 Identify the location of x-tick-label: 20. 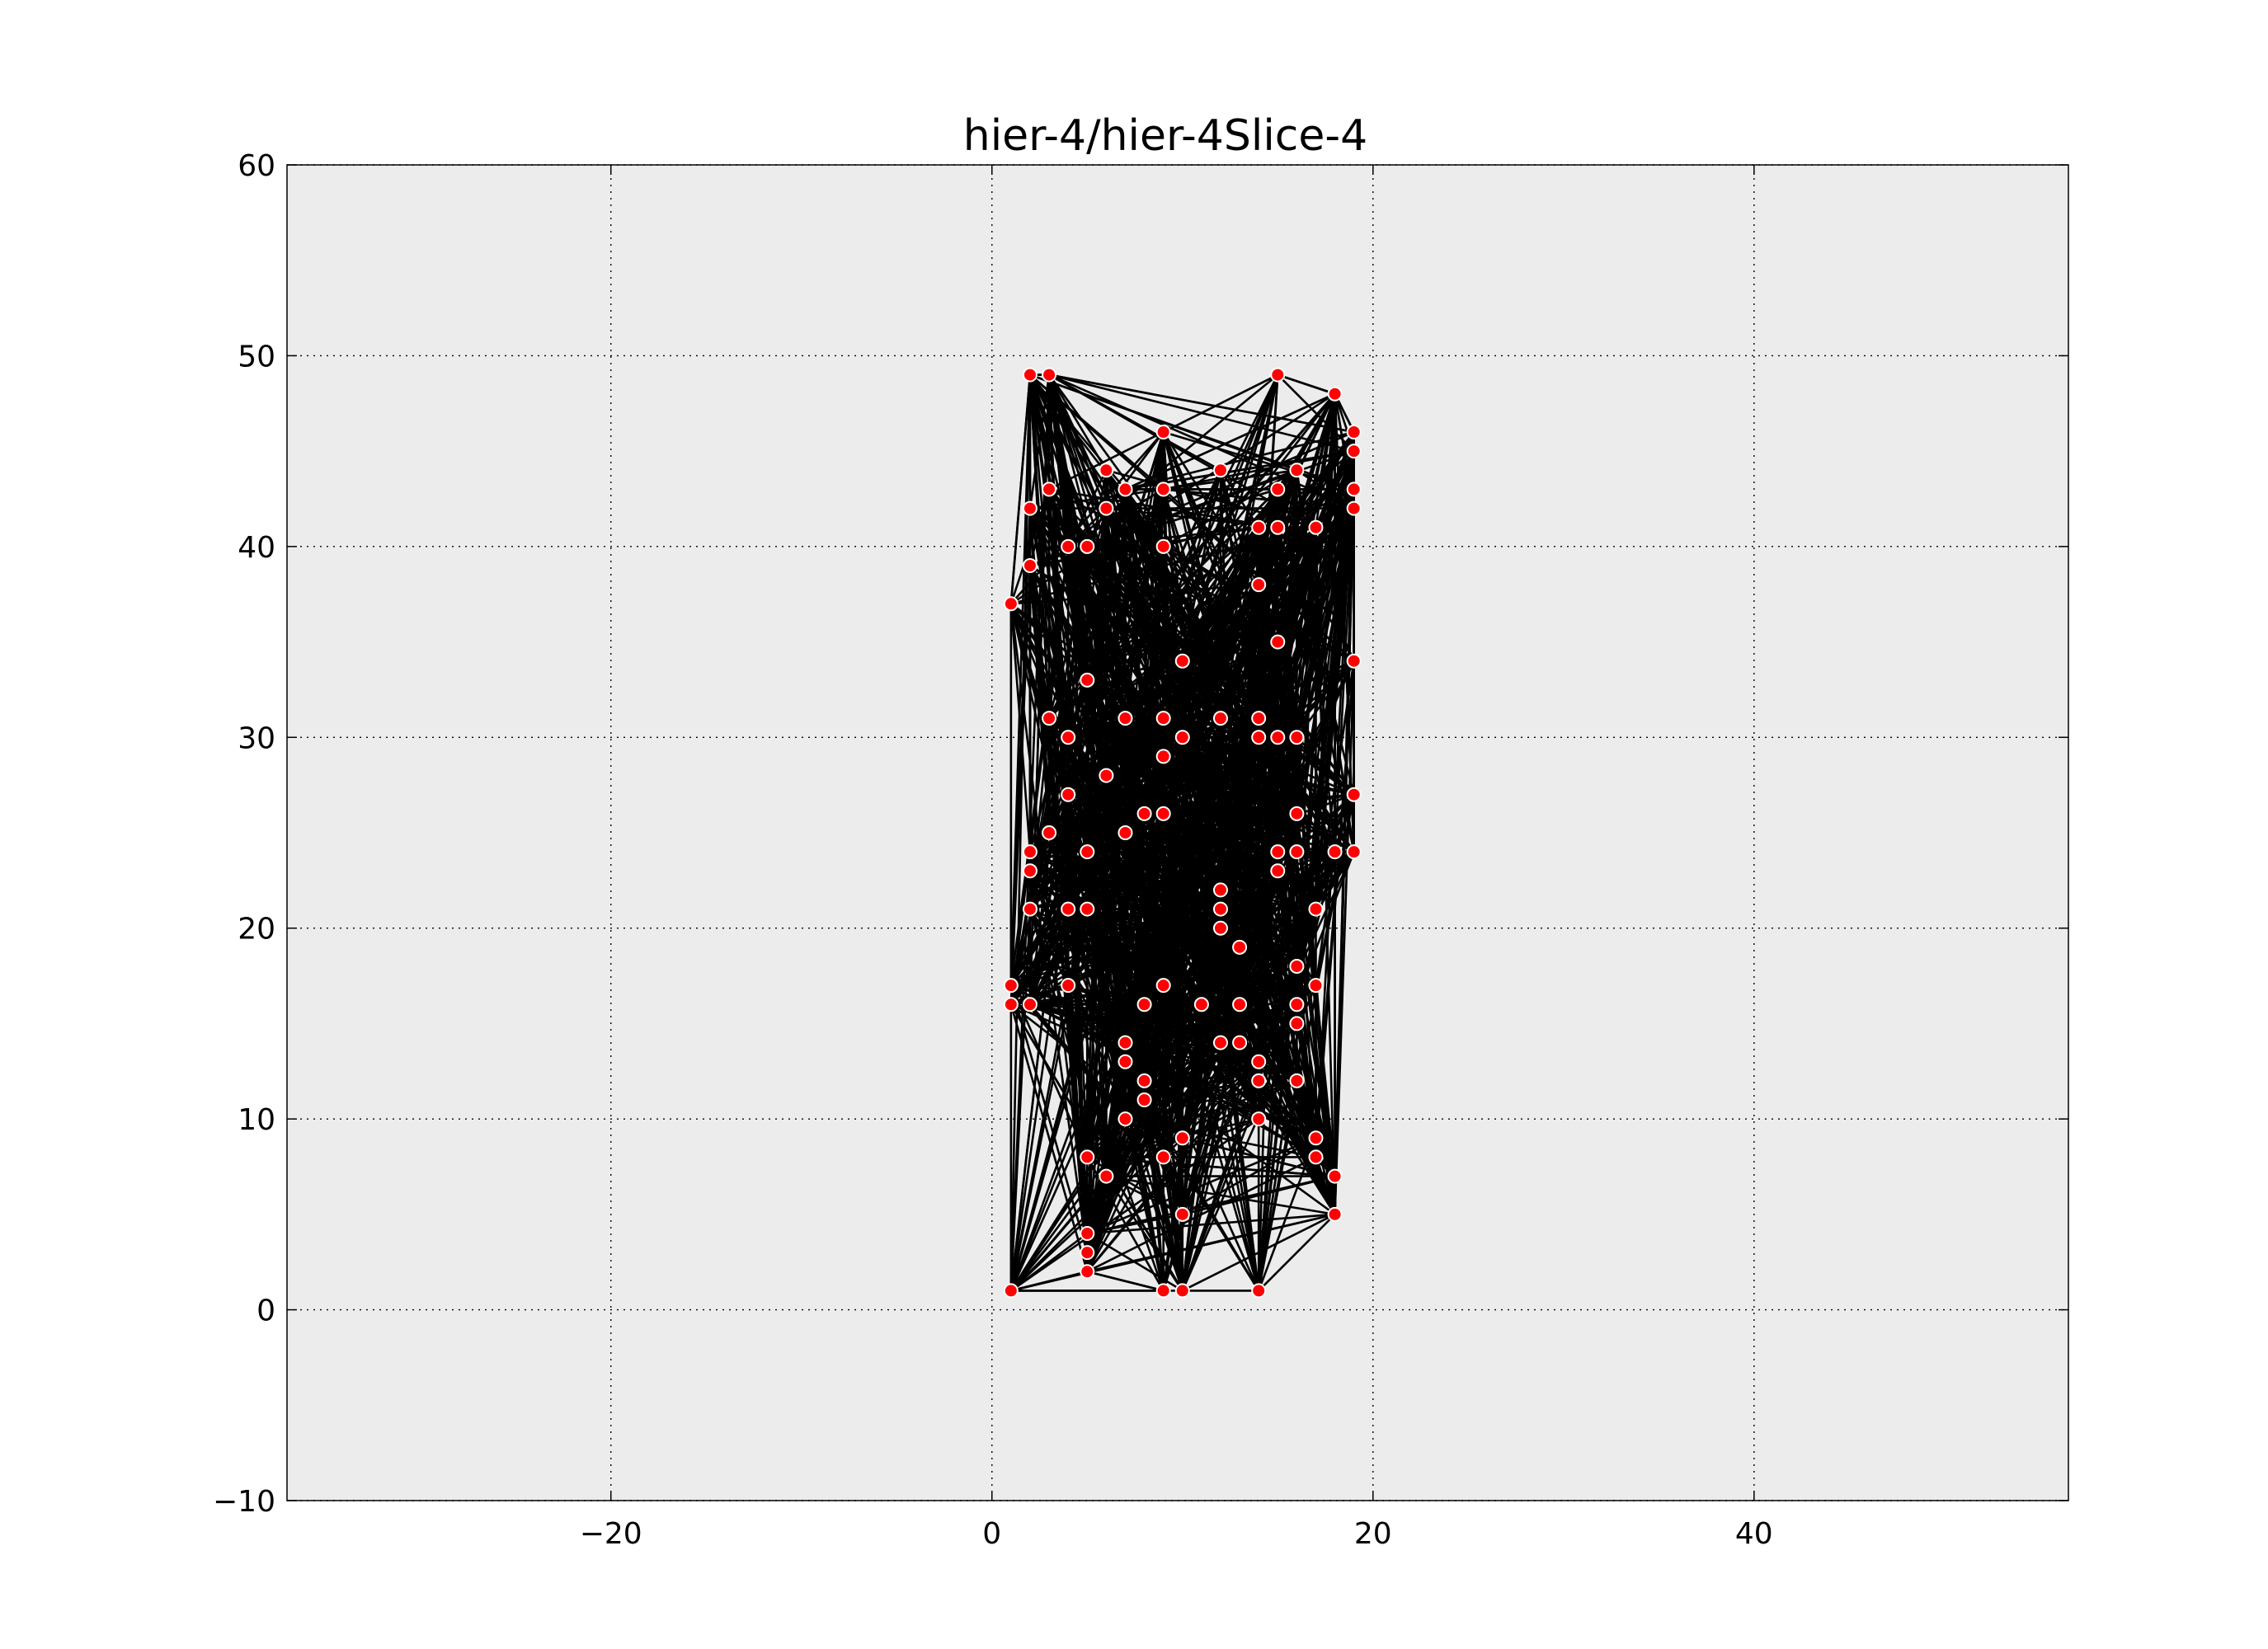
(1373, 1534).